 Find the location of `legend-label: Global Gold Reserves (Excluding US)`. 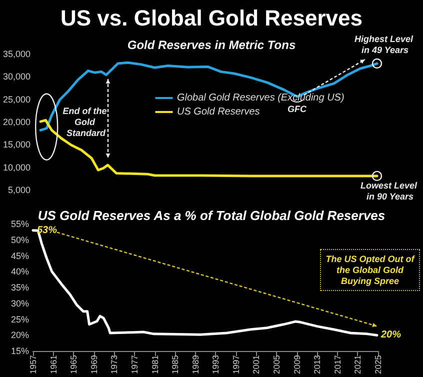

legend-label: Global Gold Reserves (Excluding US) is located at coordinates (260, 98).